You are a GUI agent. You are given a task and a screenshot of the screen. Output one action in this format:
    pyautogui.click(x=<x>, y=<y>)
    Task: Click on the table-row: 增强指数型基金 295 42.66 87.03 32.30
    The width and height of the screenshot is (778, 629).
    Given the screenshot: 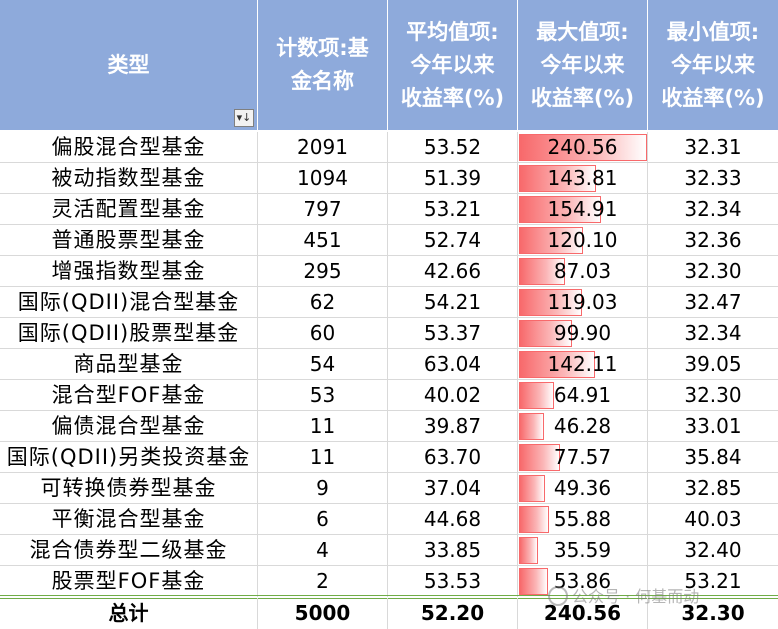 What is the action you would take?
    pyautogui.click(x=389, y=271)
    